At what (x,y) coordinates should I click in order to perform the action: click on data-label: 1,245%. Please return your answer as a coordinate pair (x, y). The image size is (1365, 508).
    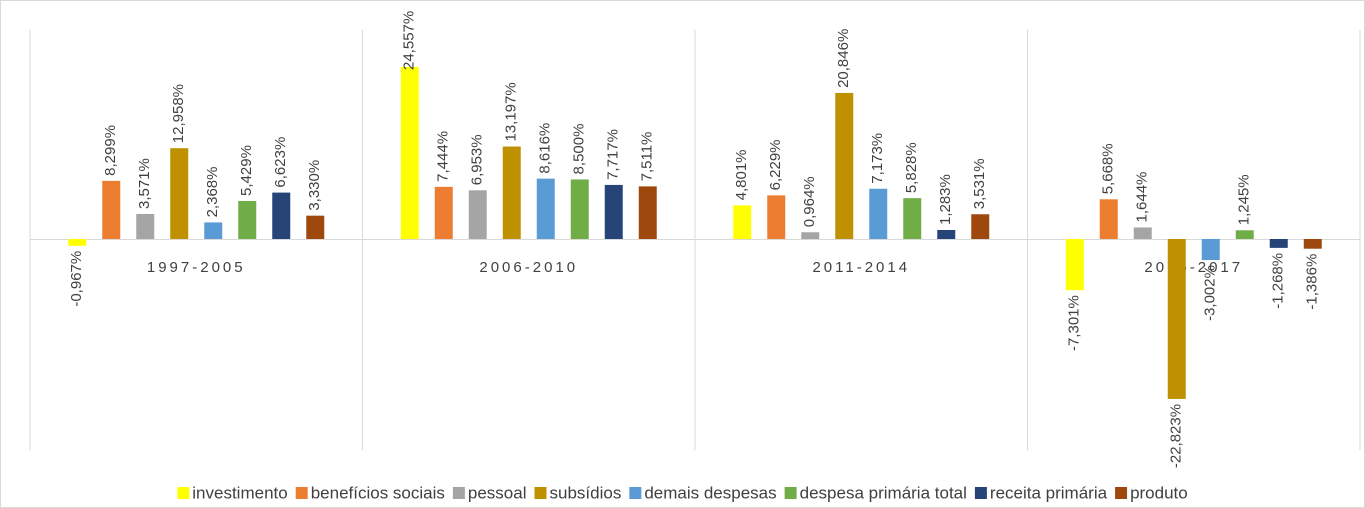
    Looking at the image, I should click on (1244, 199).